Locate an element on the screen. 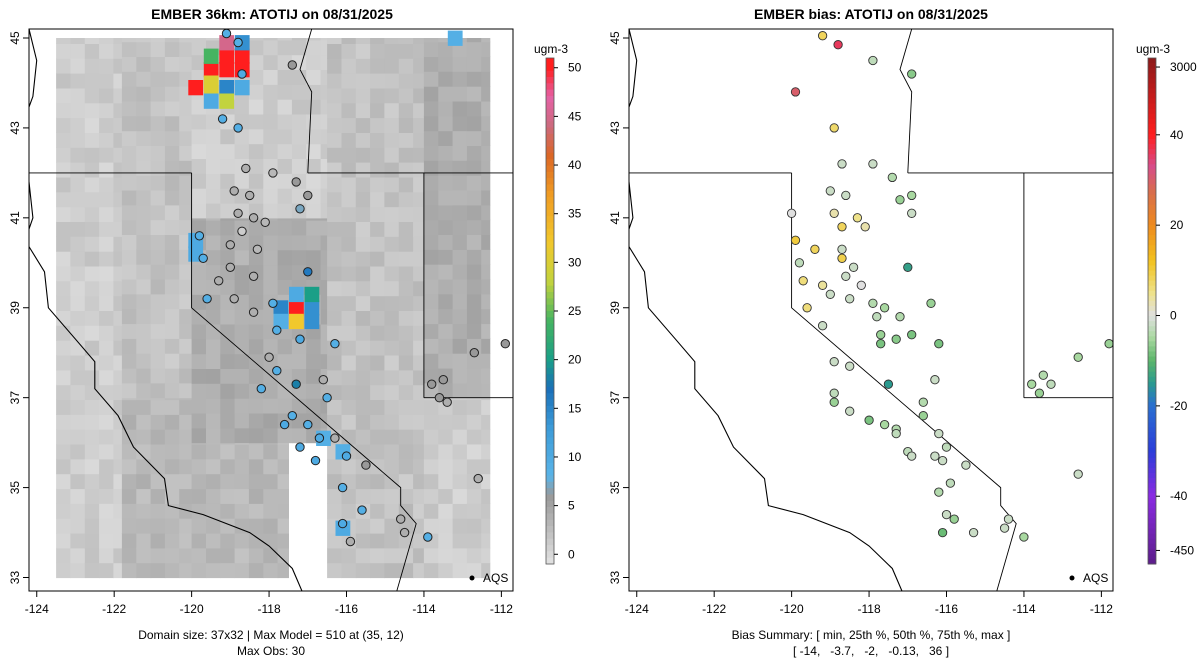 This screenshot has height=672, width=1200. colorbar-tick-label: 25 is located at coordinates (575, 311).